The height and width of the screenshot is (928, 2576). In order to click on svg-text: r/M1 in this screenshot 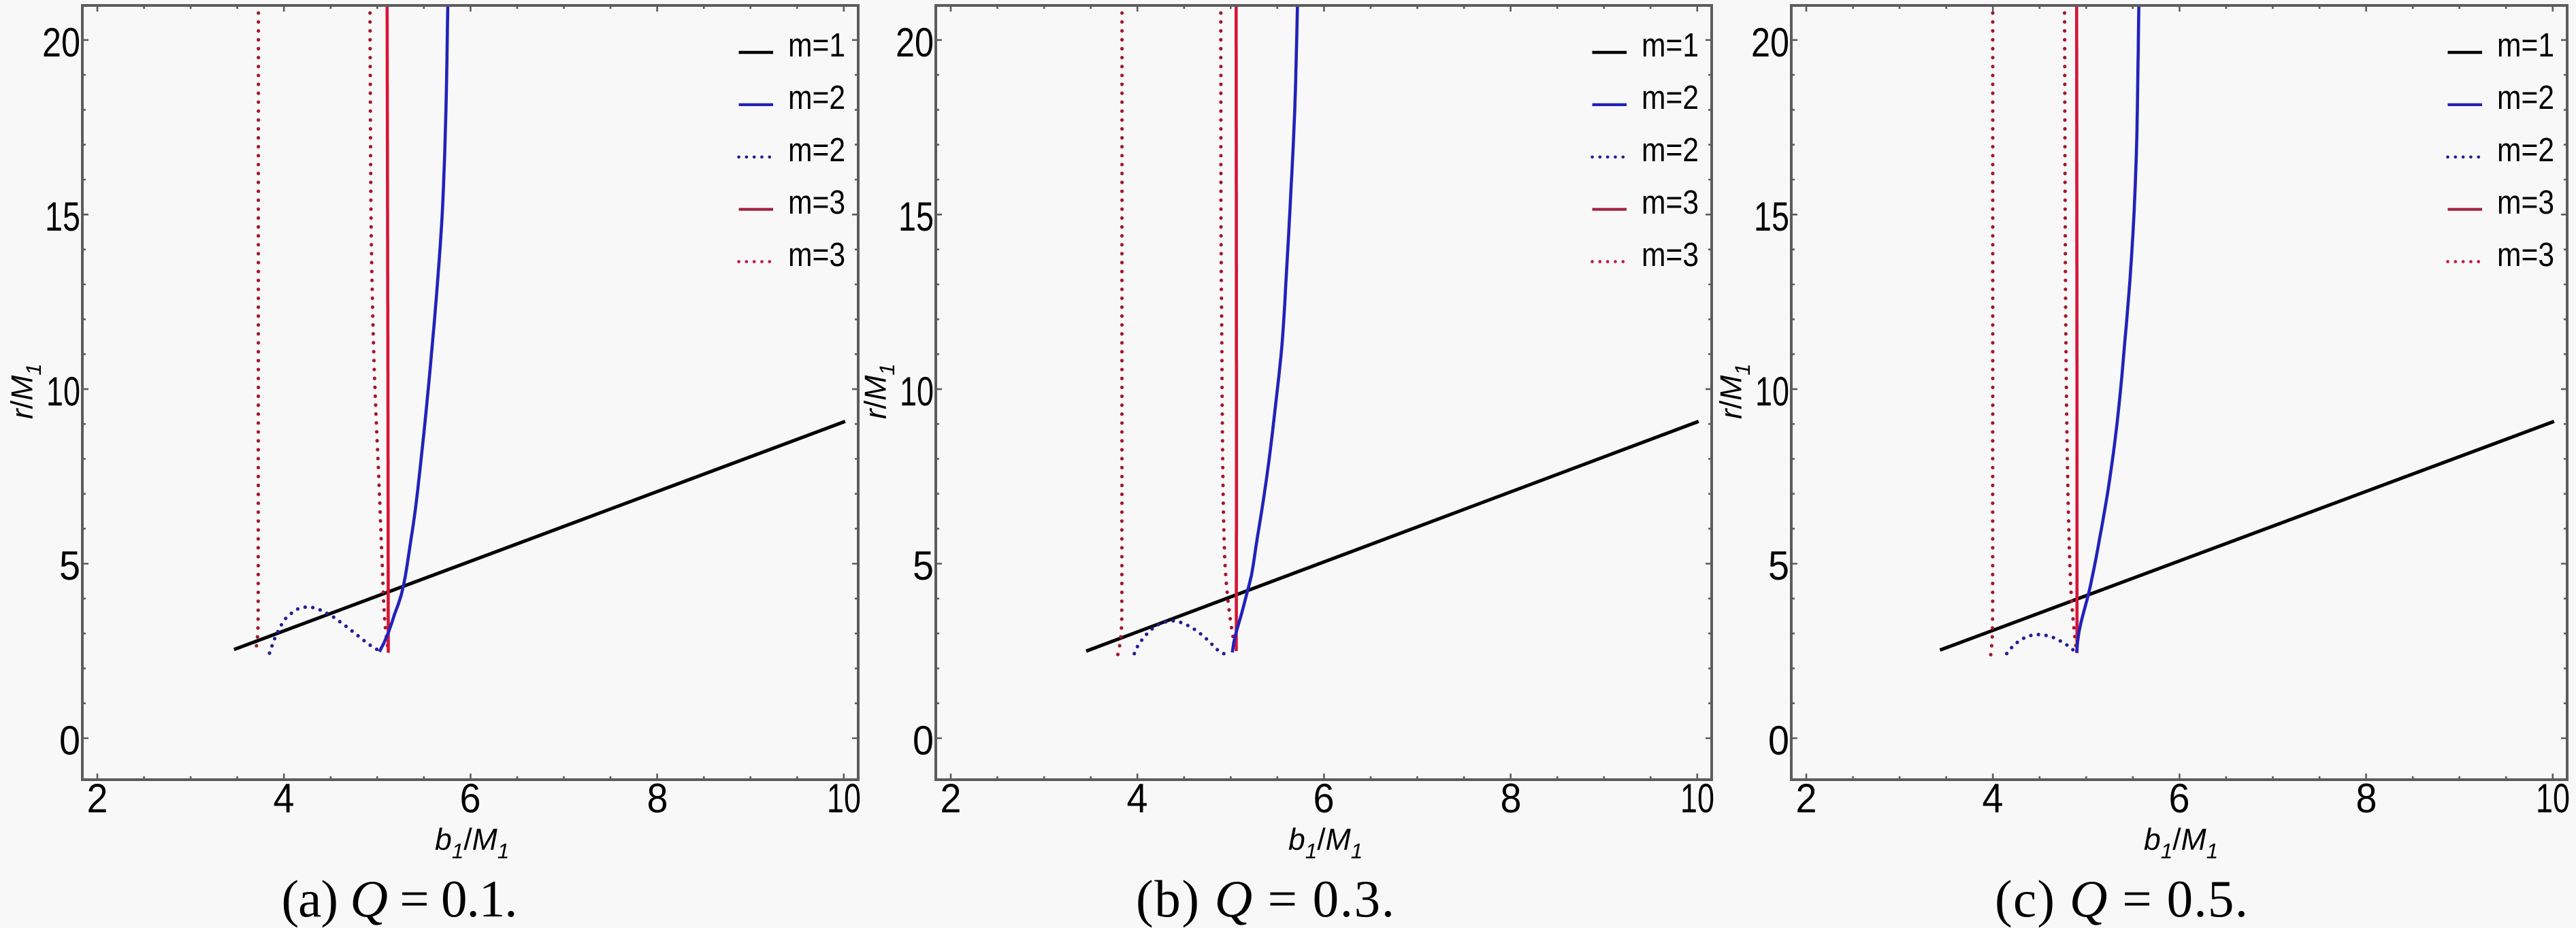, I will do `click(26, 391)`.